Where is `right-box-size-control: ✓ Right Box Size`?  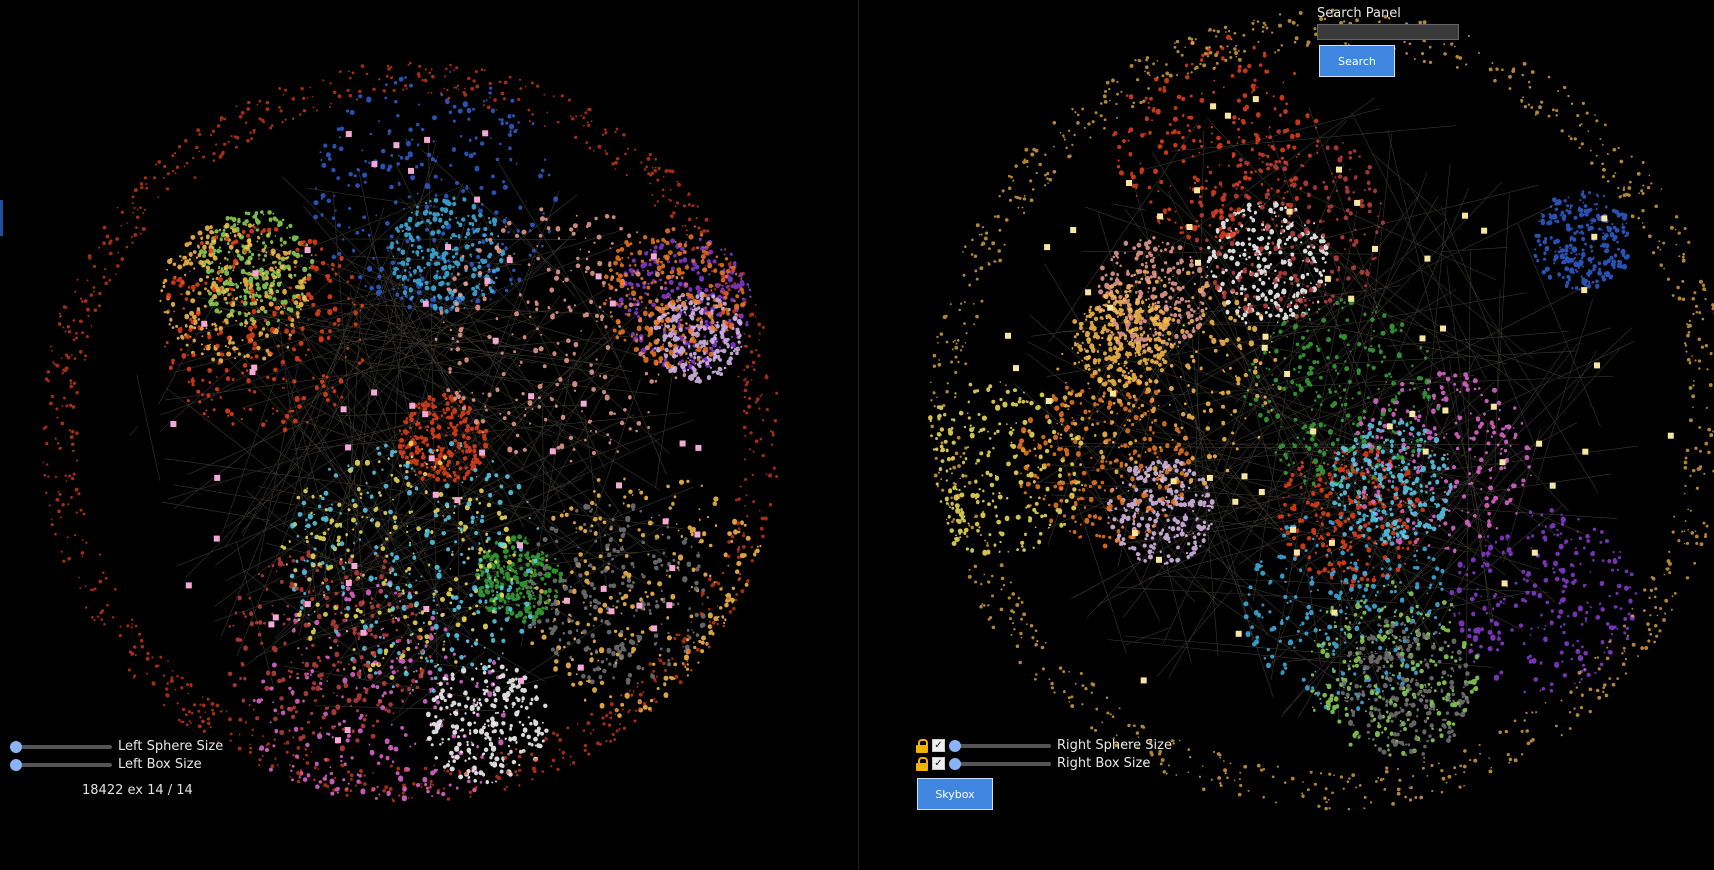
right-box-size-control: ✓ Right Box Size is located at coordinates (1033, 763).